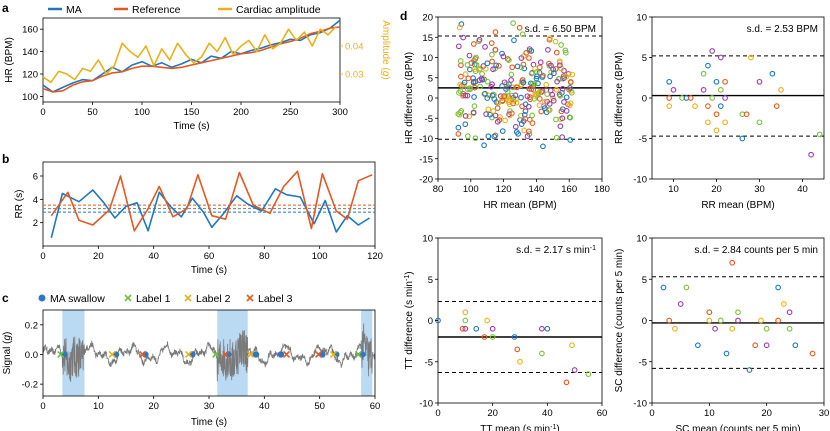 This screenshot has width=830, height=431. What do you see at coordinates (278, 10) in the screenshot?
I see `legend-label: Cardiac amplitude` at bounding box center [278, 10].